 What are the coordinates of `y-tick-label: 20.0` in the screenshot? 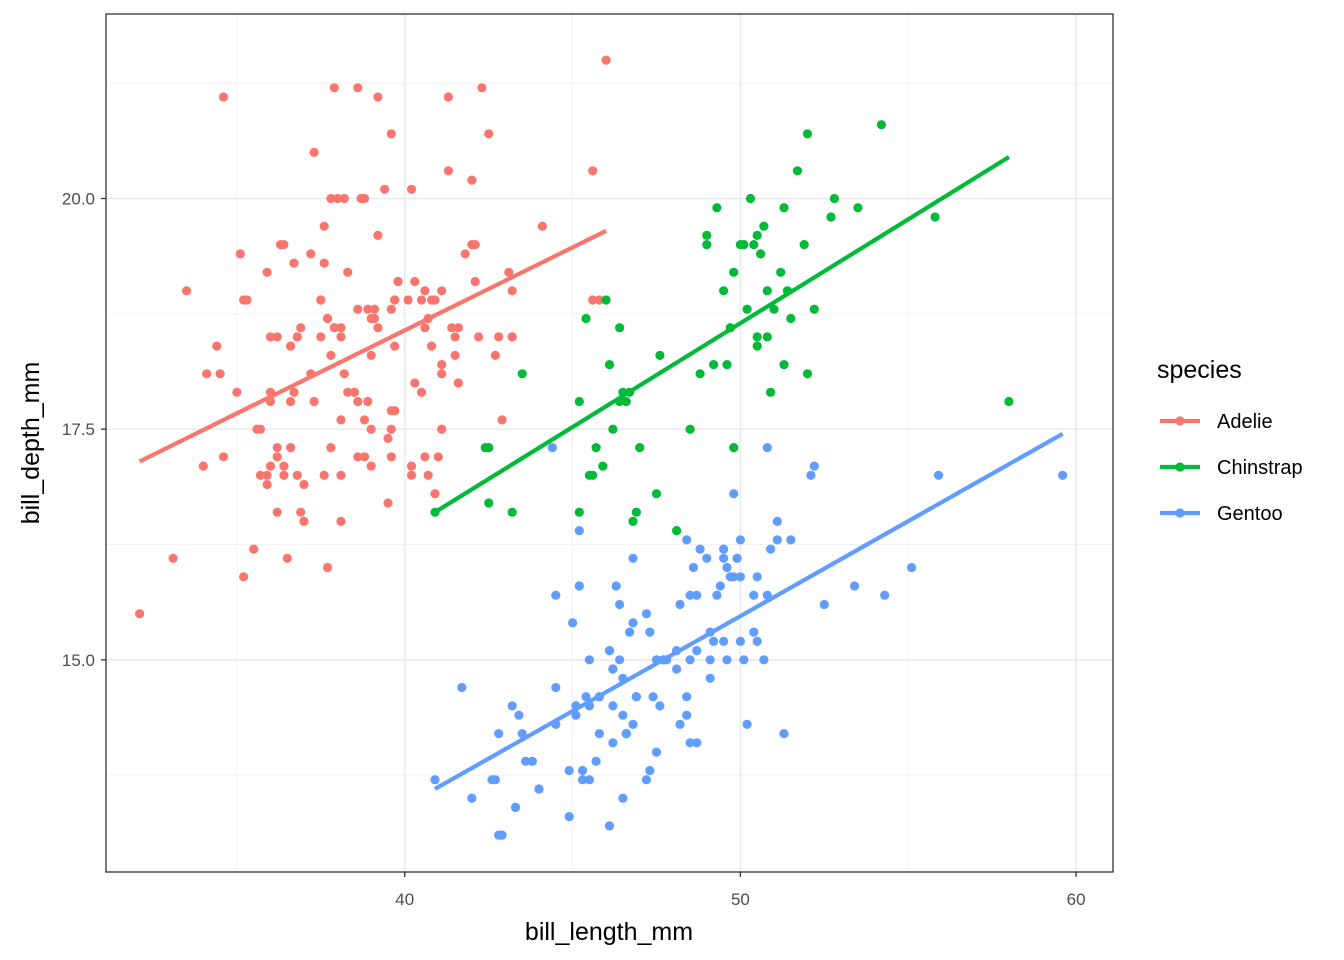 It's located at (78, 199).